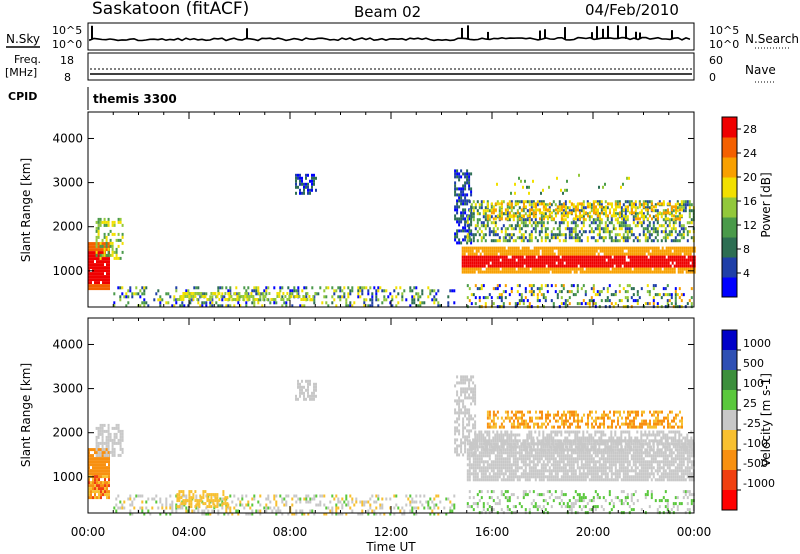 The image size is (800, 554). Describe the element at coordinates (593, 532) in the screenshot. I see `x-tick-label: 20:00` at that location.